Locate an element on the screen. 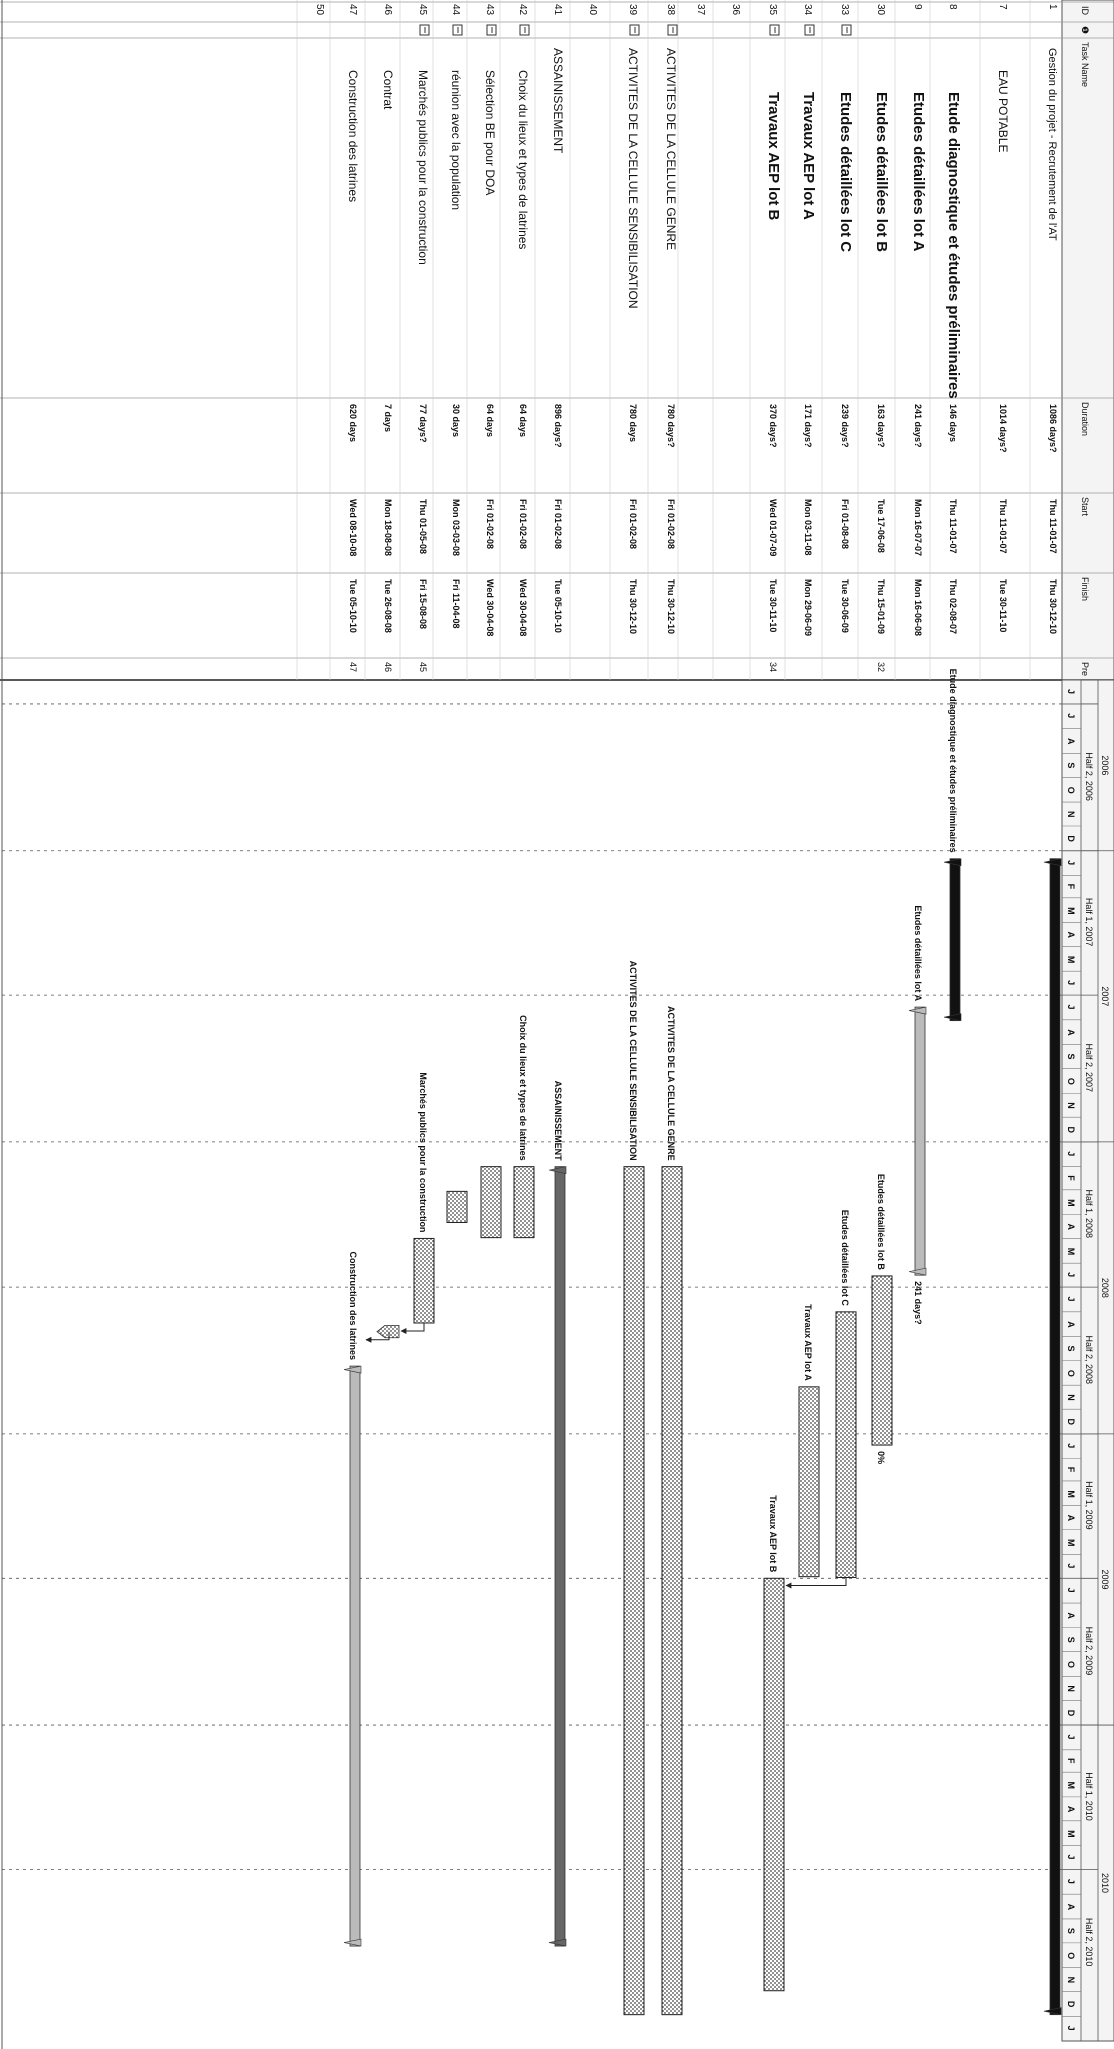 Image resolution: width=1114 pixels, height=2049 pixels. gantt-bar-9: Etudes détaillées lot A 241 days? is located at coordinates (917, 1115).